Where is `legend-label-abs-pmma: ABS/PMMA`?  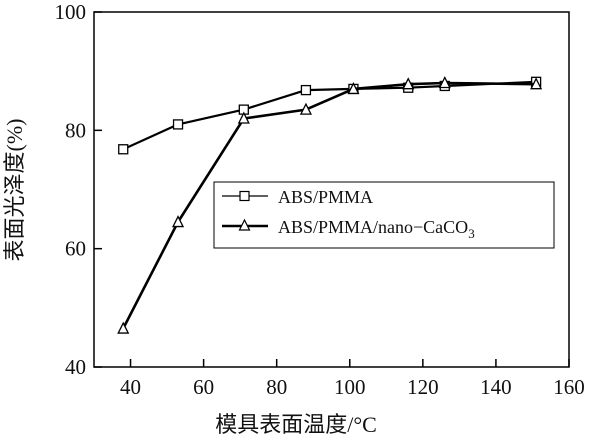
legend-label-abs-pmma: ABS/PMMA is located at coordinates (325, 197).